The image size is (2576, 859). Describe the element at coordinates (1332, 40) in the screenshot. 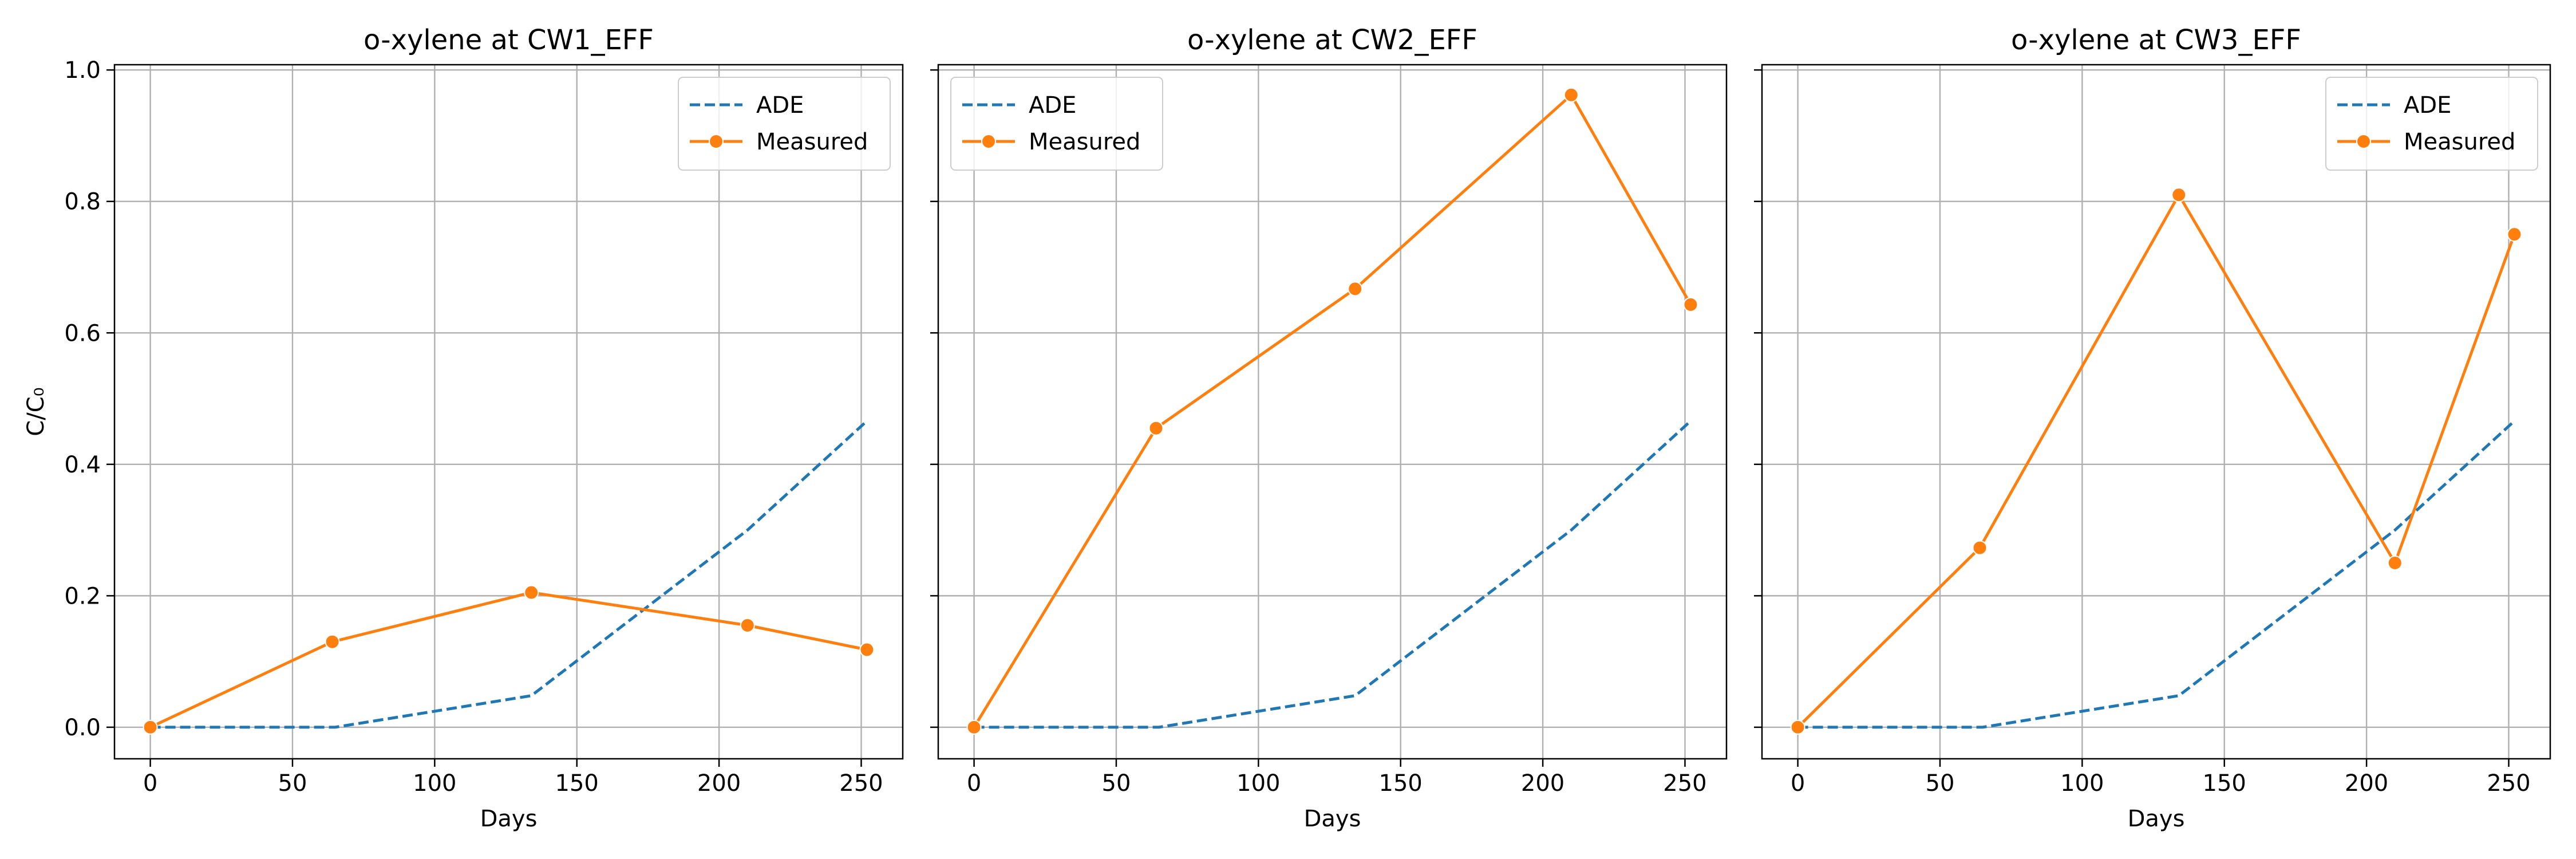

I see `chart-title: o-xylene at CW2_EFF` at that location.